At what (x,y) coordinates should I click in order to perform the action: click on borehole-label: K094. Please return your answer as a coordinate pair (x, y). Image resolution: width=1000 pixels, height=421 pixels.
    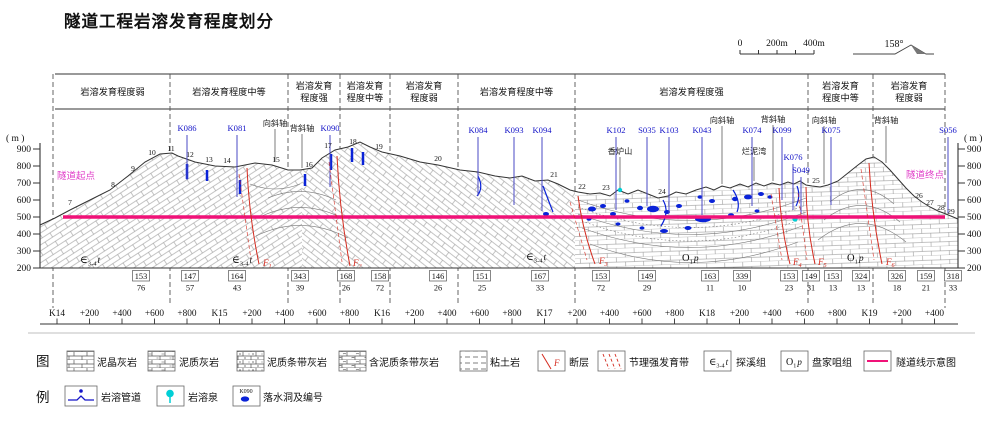
    Looking at the image, I should click on (542, 130).